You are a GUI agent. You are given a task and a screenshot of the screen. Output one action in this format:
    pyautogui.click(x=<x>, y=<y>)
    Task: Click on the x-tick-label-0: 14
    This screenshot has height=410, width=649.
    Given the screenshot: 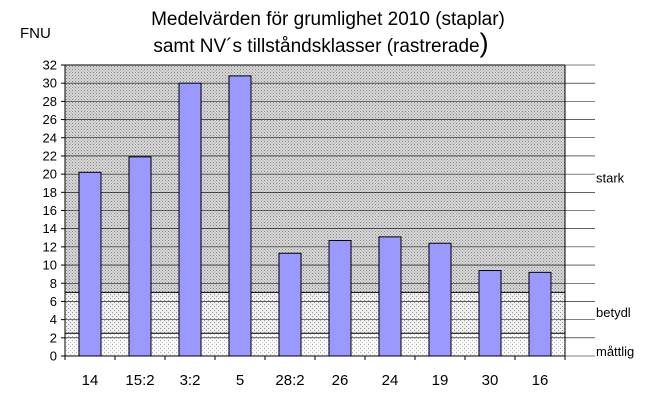 What is the action you would take?
    pyautogui.click(x=90, y=380)
    